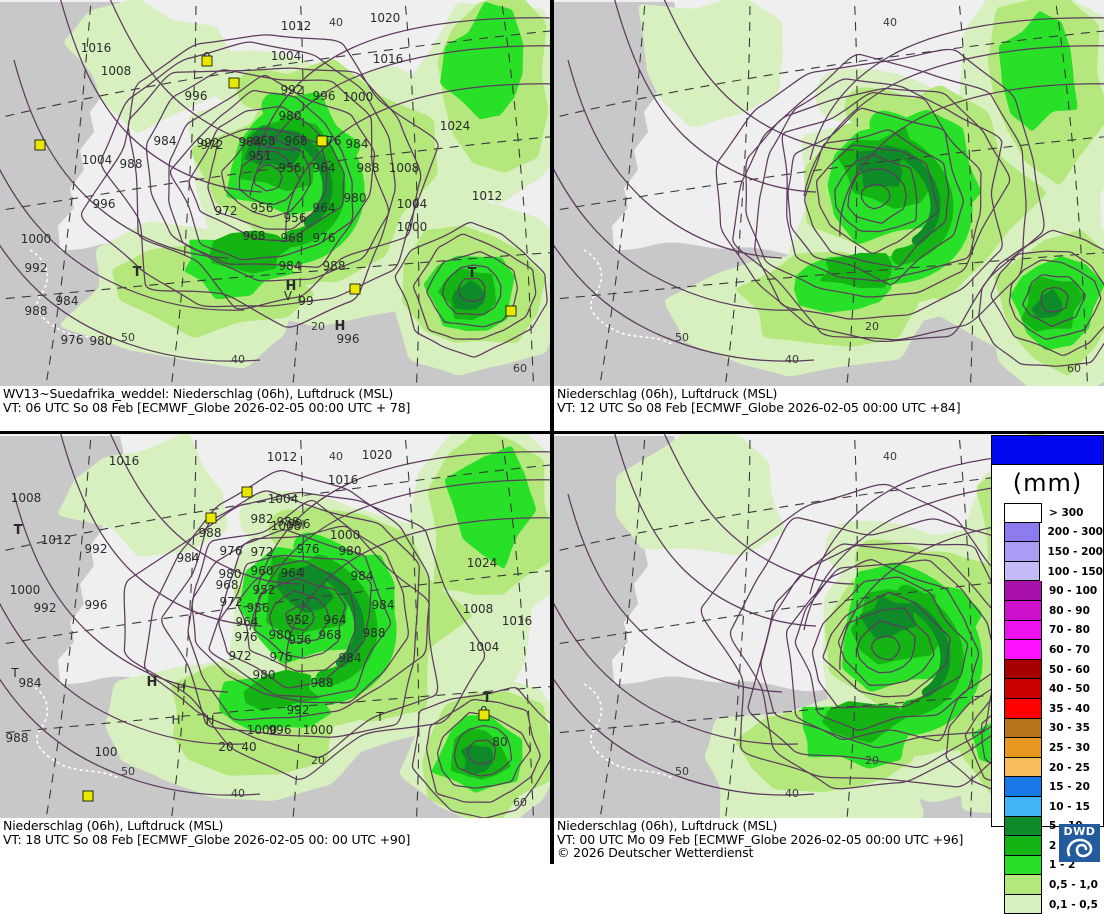 This screenshot has width=1104, height=914. Describe the element at coordinates (872, 326) in the screenshot. I see `latitude-label: 20` at that location.